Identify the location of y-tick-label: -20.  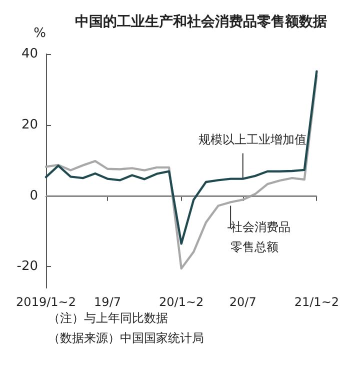
(27, 266).